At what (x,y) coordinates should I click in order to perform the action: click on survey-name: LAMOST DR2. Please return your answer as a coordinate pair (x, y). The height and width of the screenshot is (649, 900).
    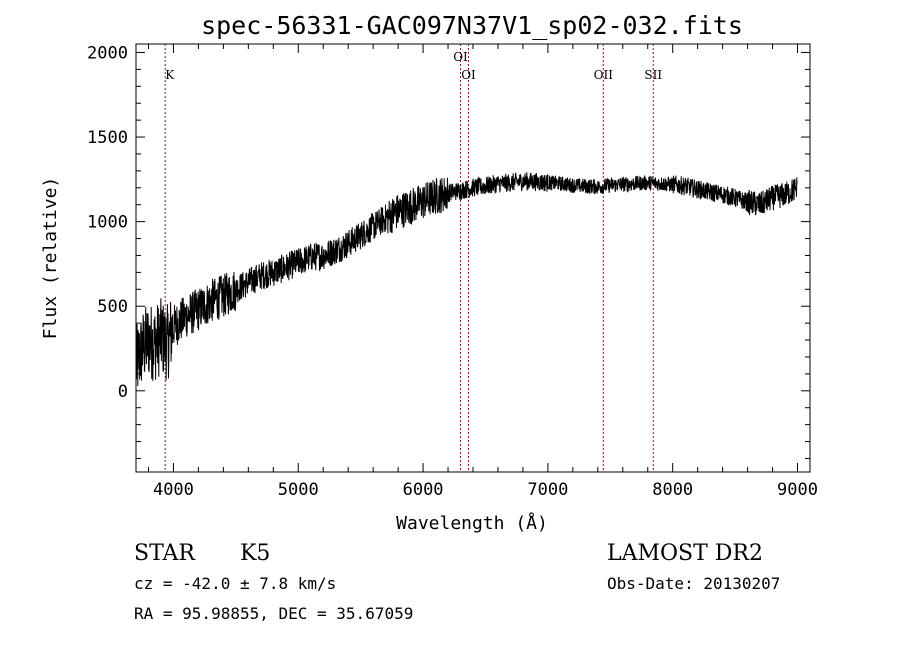
    Looking at the image, I should click on (685, 553).